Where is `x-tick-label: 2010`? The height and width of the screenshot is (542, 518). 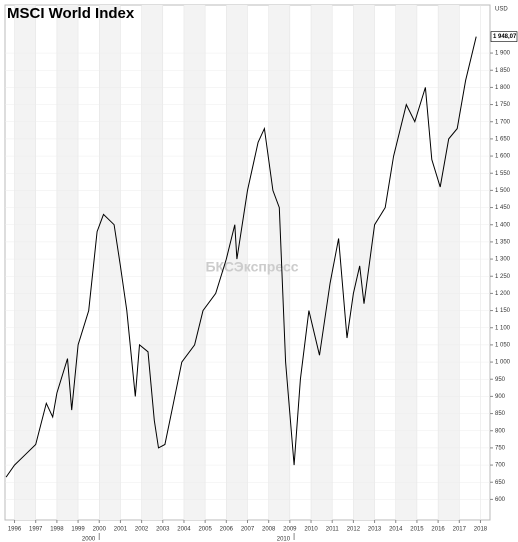
x-tick-label: 2010 is located at coordinates (311, 530).